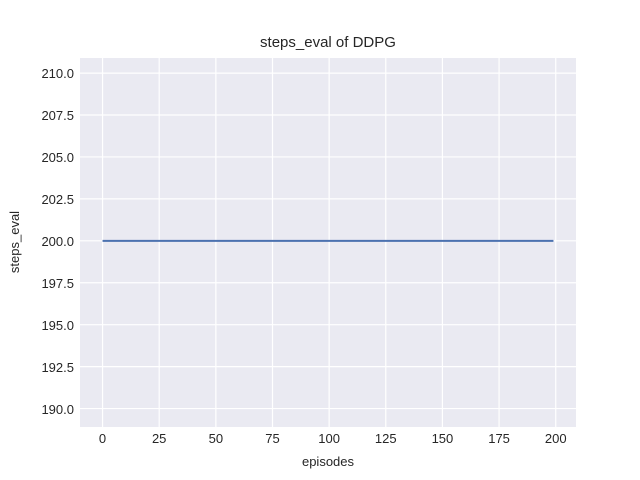 This screenshot has height=480, width=640. What do you see at coordinates (328, 461) in the screenshot?
I see `x-axis-label: episodes` at bounding box center [328, 461].